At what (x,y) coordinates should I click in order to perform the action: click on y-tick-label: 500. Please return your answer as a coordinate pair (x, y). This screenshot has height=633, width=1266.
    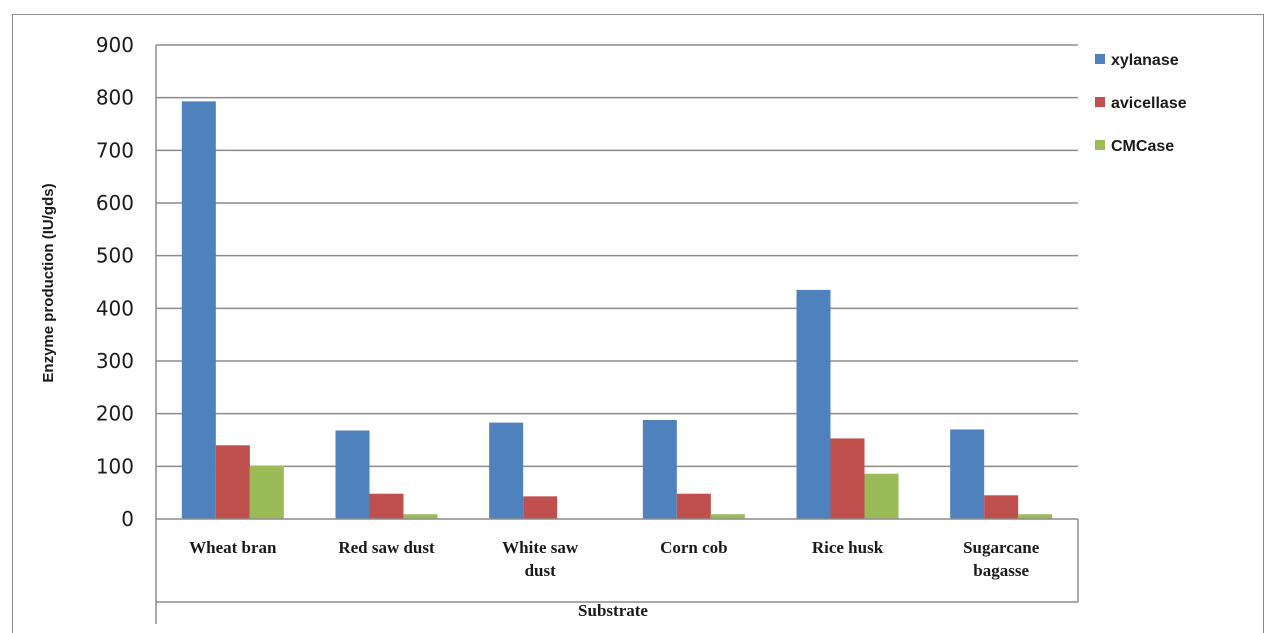
    Looking at the image, I should click on (115, 256).